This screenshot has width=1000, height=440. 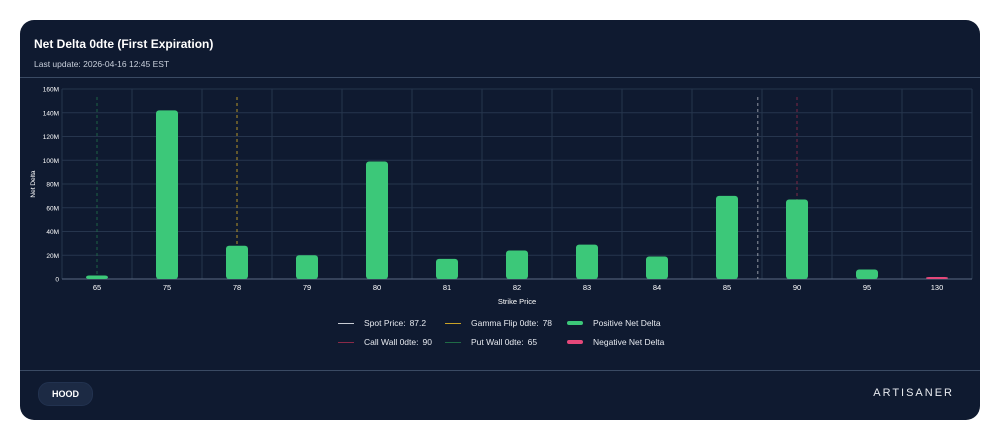 I want to click on x-tick-label: 95, so click(x=867, y=287).